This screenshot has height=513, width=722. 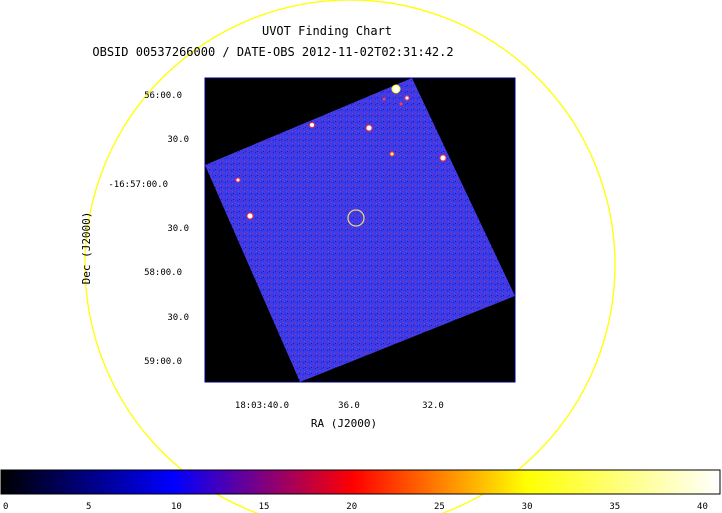 I want to click on chart-title: UVOT Finding Chart, so click(x=327, y=31).